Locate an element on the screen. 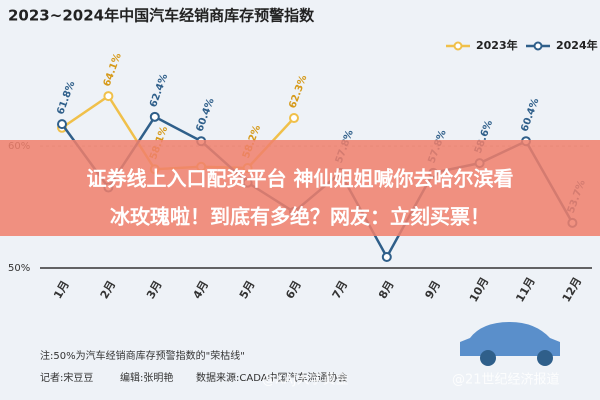 This screenshot has height=400, width=600. note: 记者:宋豆豆 is located at coordinates (66, 377).